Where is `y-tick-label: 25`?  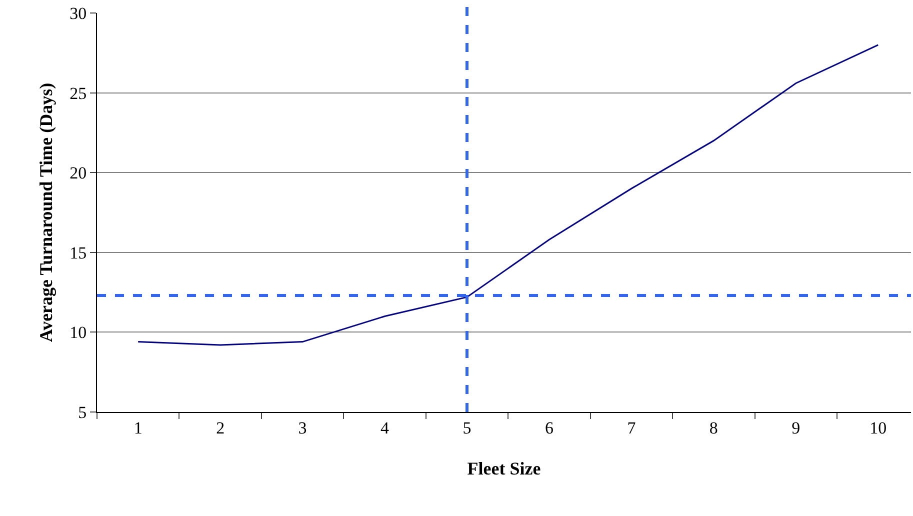 y-tick-label: 25 is located at coordinates (78, 93).